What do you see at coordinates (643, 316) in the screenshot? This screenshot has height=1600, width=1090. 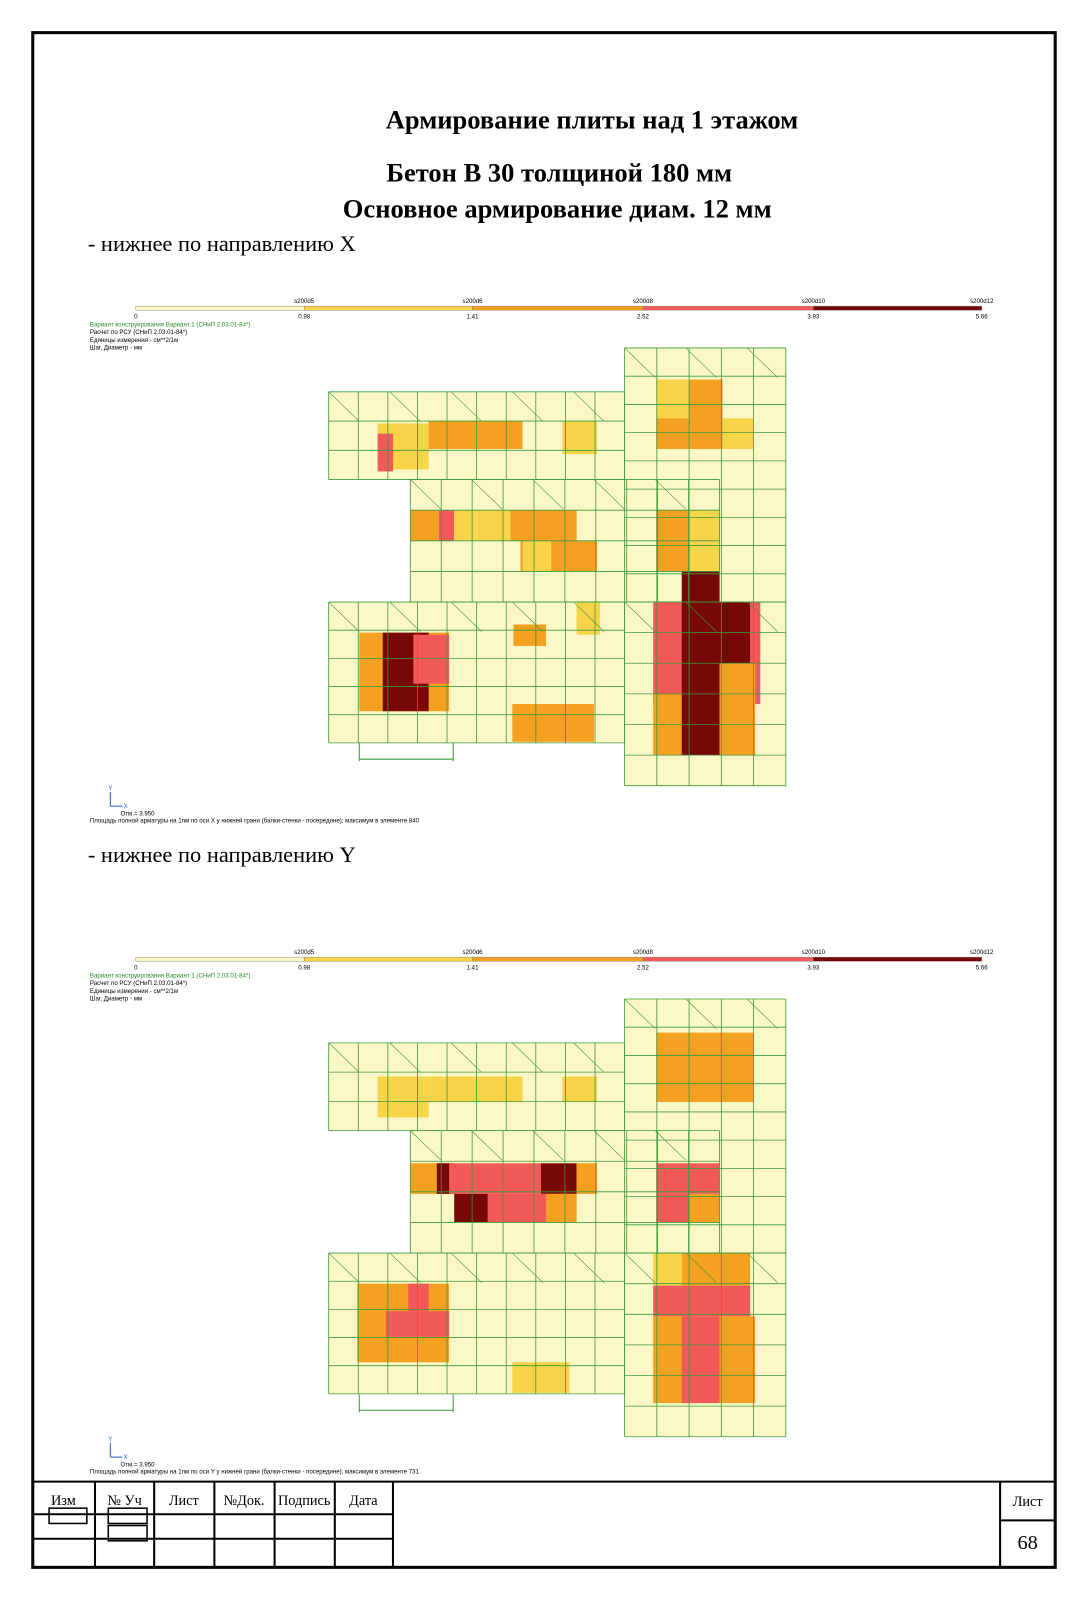 I see `legend-value: 2.52` at bounding box center [643, 316].